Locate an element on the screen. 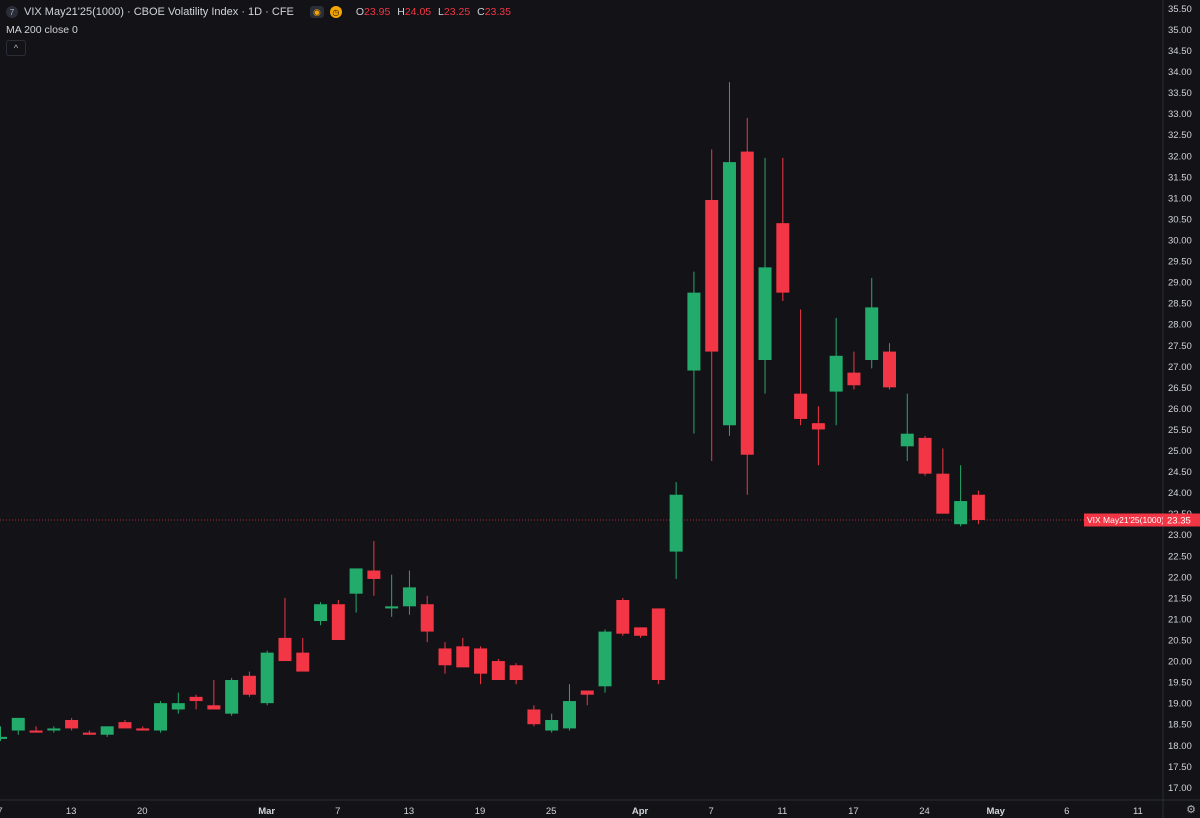 The height and width of the screenshot is (818, 1200). price-label-value-box is located at coordinates (1181, 520).